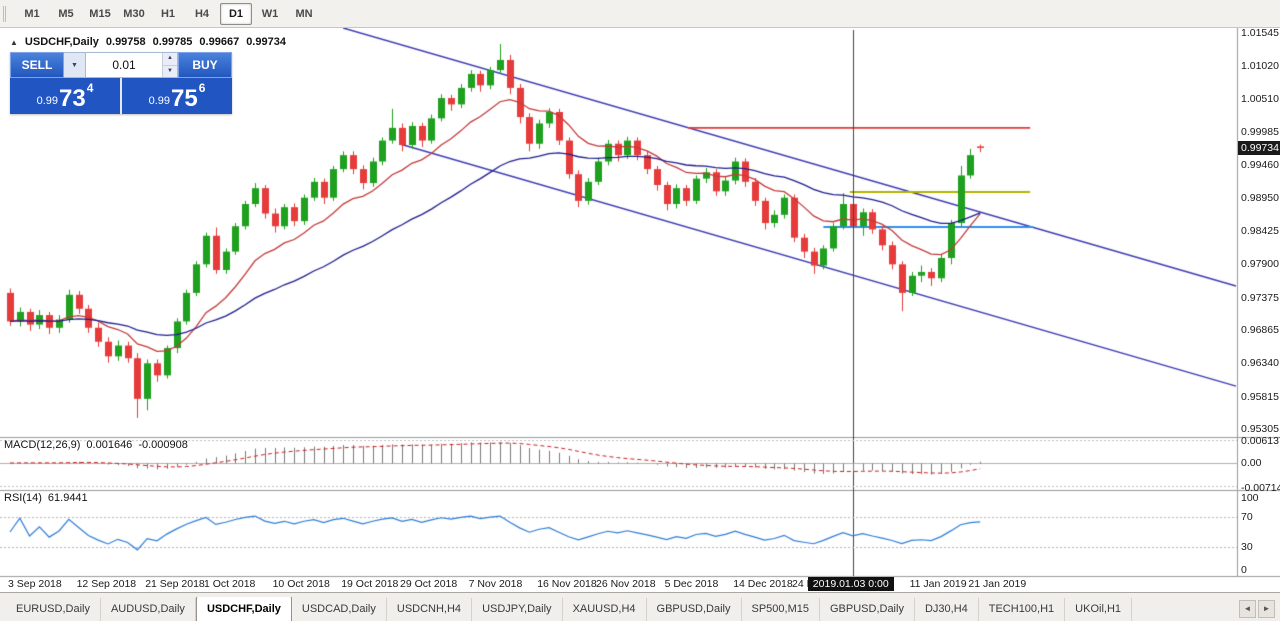 The width and height of the screenshot is (1280, 621). What do you see at coordinates (626, 584) in the screenshot?
I see `date-axis-label: 26 Nov 2018` at bounding box center [626, 584].